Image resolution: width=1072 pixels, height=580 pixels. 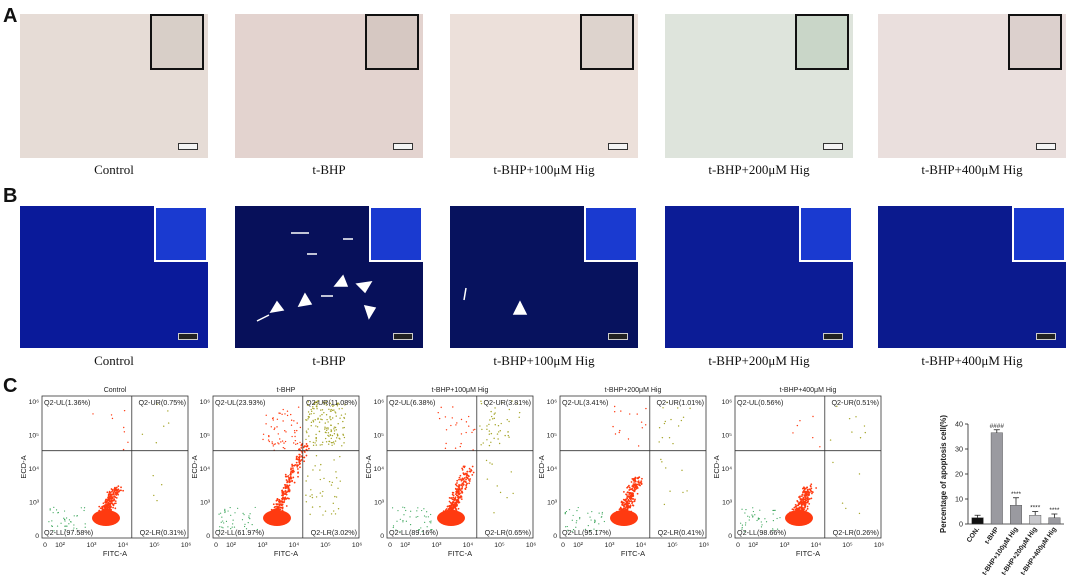 I want to click on flow-y-tick: 10⁴, so click(x=205, y=469).